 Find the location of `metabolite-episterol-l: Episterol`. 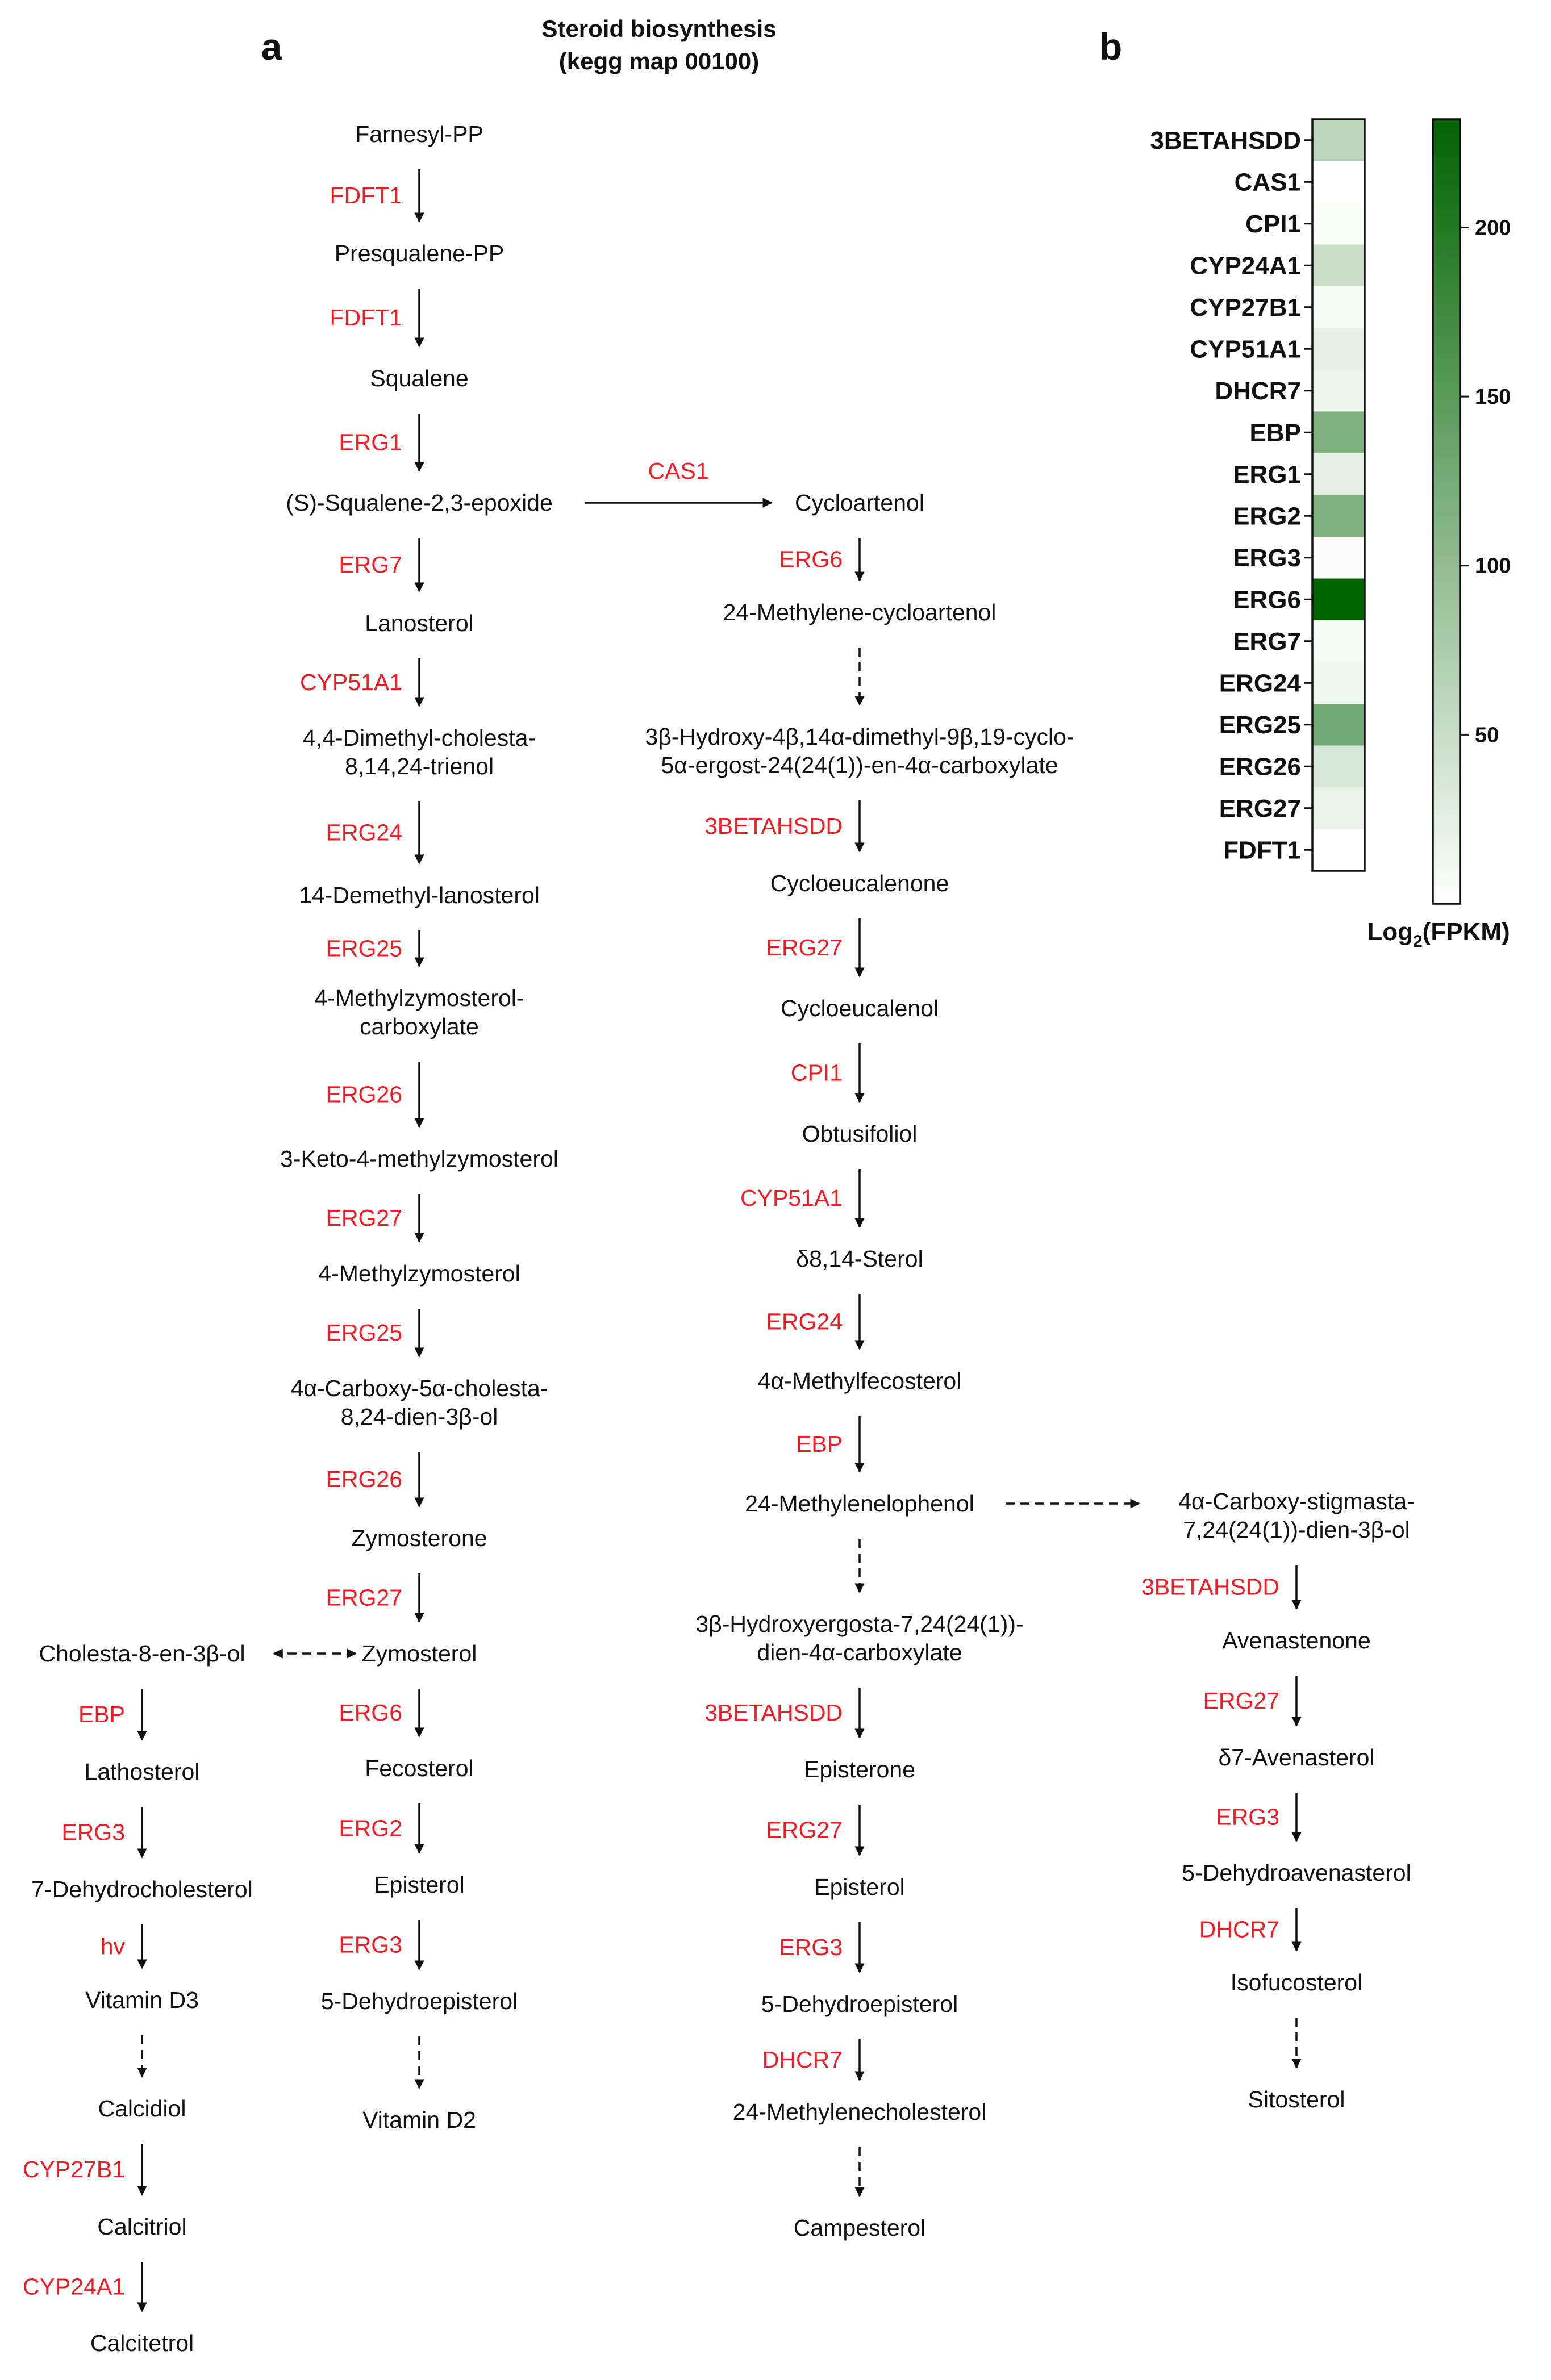

metabolite-episterol-l: Episterol is located at coordinates (419, 1885).